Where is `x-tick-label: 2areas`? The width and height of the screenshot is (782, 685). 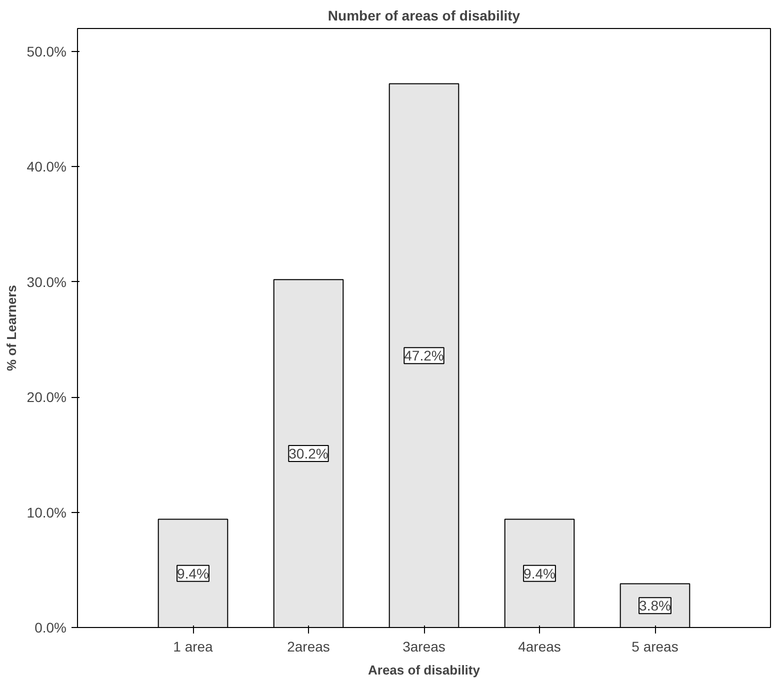
x-tick-label: 2areas is located at coordinates (308, 646).